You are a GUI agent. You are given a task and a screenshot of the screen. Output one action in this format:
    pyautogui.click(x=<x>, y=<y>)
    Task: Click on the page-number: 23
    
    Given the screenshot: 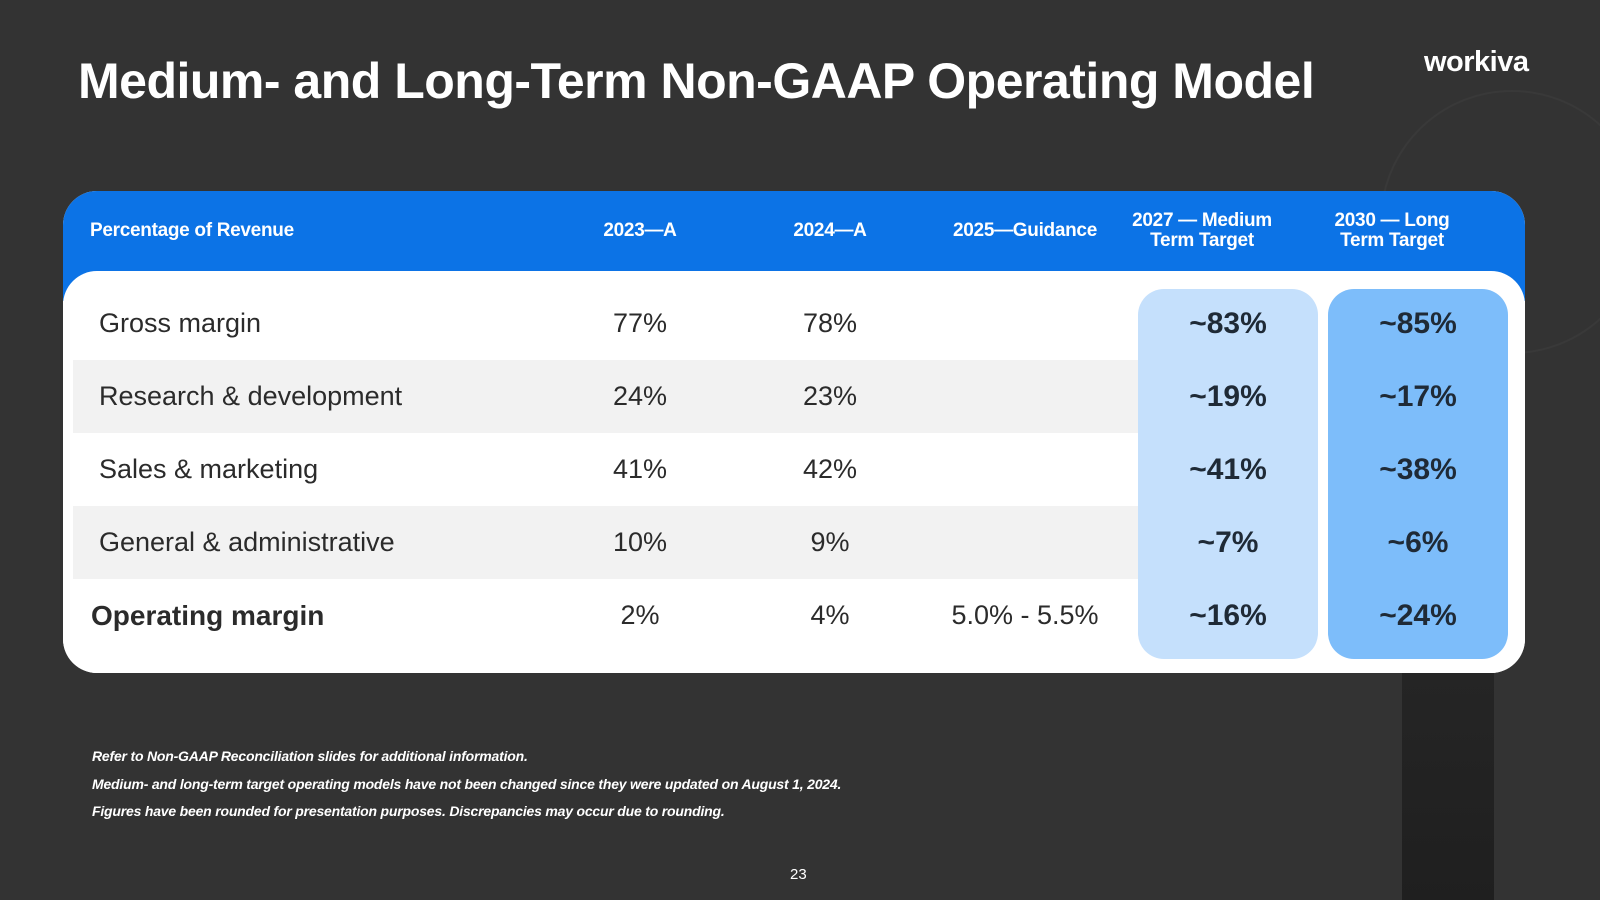 What is the action you would take?
    pyautogui.click(x=798, y=874)
    